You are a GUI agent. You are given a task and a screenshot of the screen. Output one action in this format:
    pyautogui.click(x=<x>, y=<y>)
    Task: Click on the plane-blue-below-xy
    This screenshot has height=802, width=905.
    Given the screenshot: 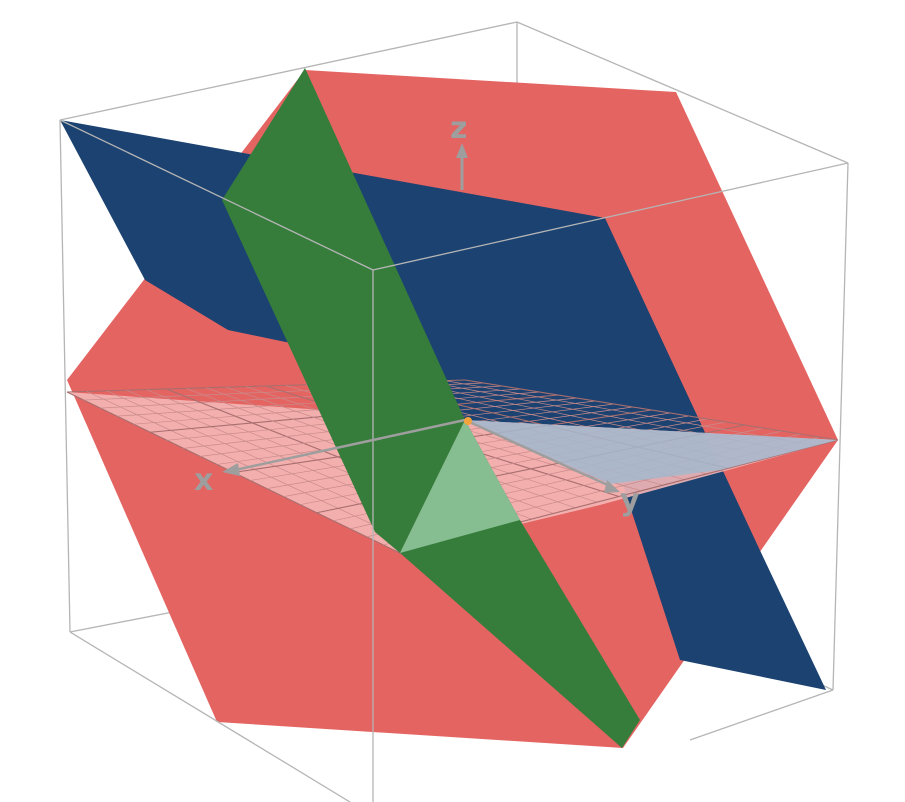 What is the action you would take?
    pyautogui.click(x=651, y=452)
    